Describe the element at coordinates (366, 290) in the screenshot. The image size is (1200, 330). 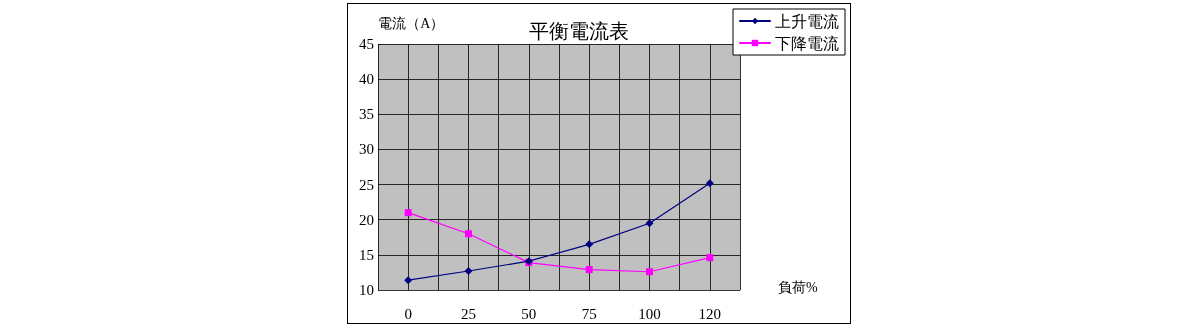
I see `y-tick-label: 10` at that location.